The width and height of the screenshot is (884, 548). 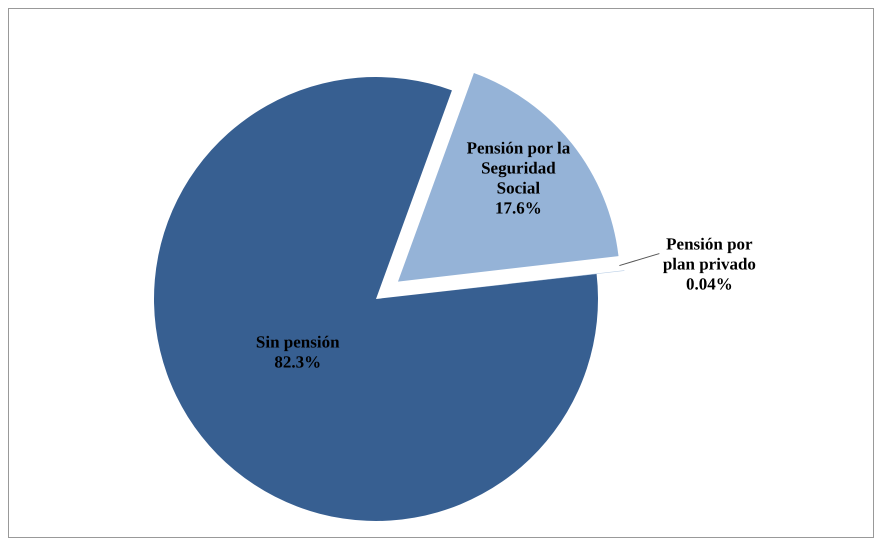 What do you see at coordinates (298, 362) in the screenshot?
I see `data-label: 82.3%` at bounding box center [298, 362].